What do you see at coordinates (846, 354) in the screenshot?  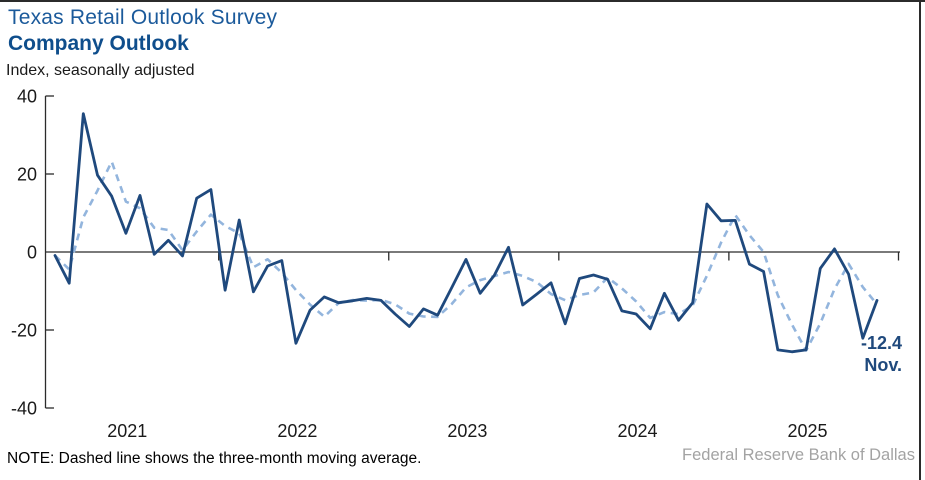 I see `last-value-annotation: -12.4 Nov.` at bounding box center [846, 354].